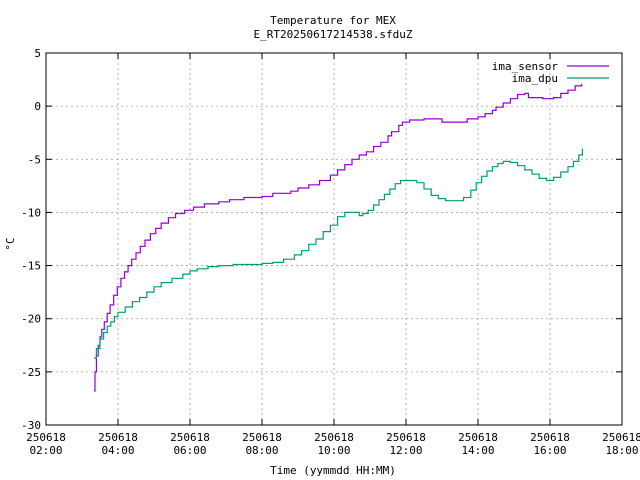  I want to click on x-tick-label-time: 04:00, so click(117, 450).